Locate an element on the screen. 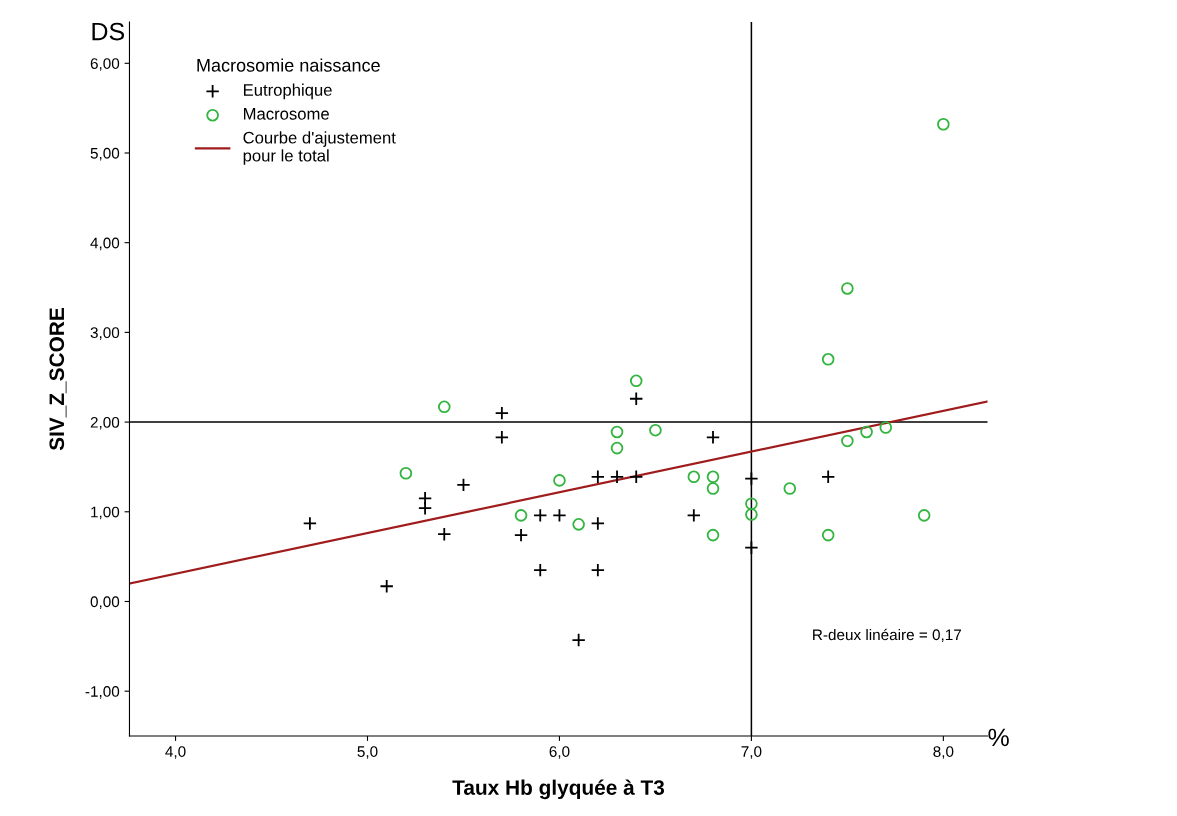  y-axis-title: SIV_Z_SCORE is located at coordinates (58, 379).